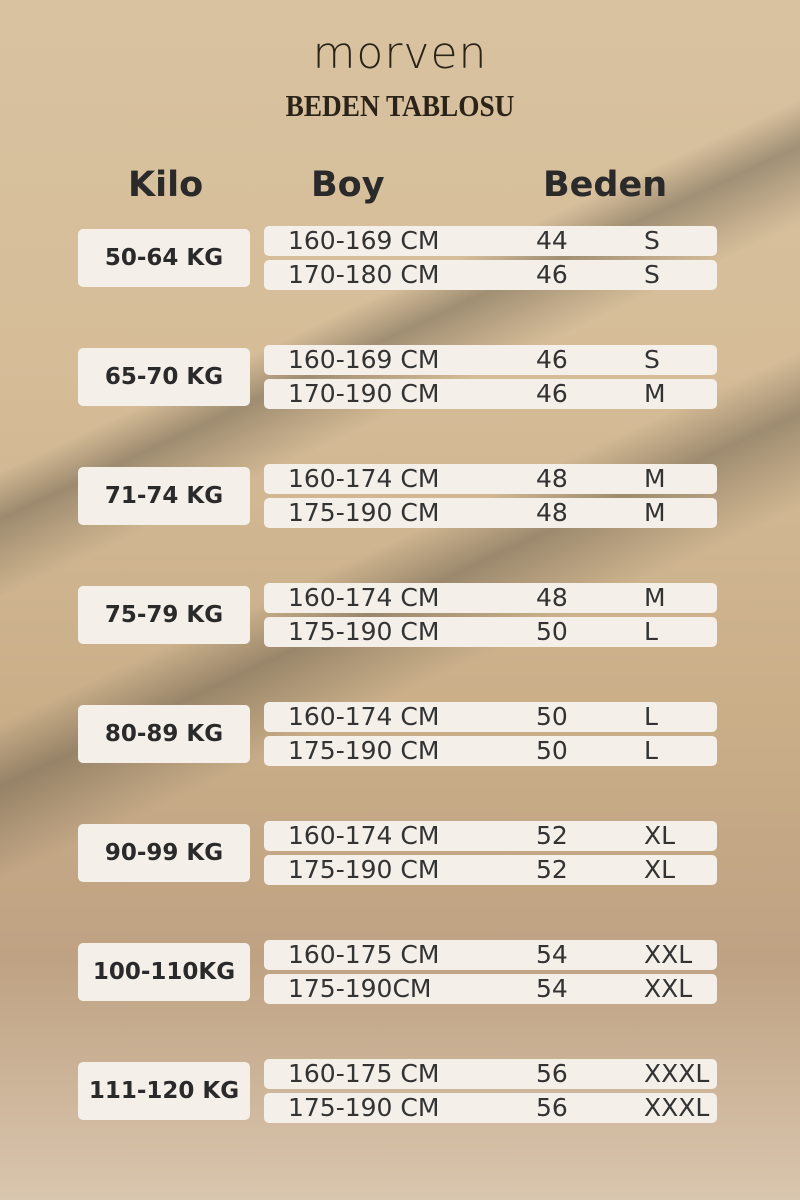 Image resolution: width=800 pixels, height=1200 pixels. I want to click on header-boy: Boy, so click(348, 185).